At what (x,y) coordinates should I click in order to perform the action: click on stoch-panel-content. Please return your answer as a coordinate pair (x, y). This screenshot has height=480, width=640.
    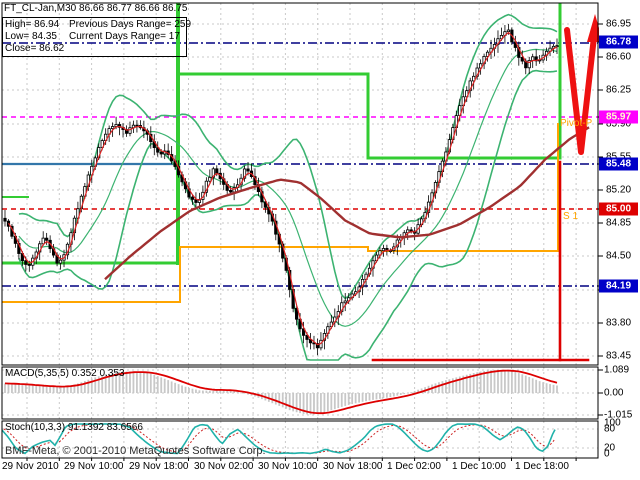
    Looking at the image, I should click on (279, 439).